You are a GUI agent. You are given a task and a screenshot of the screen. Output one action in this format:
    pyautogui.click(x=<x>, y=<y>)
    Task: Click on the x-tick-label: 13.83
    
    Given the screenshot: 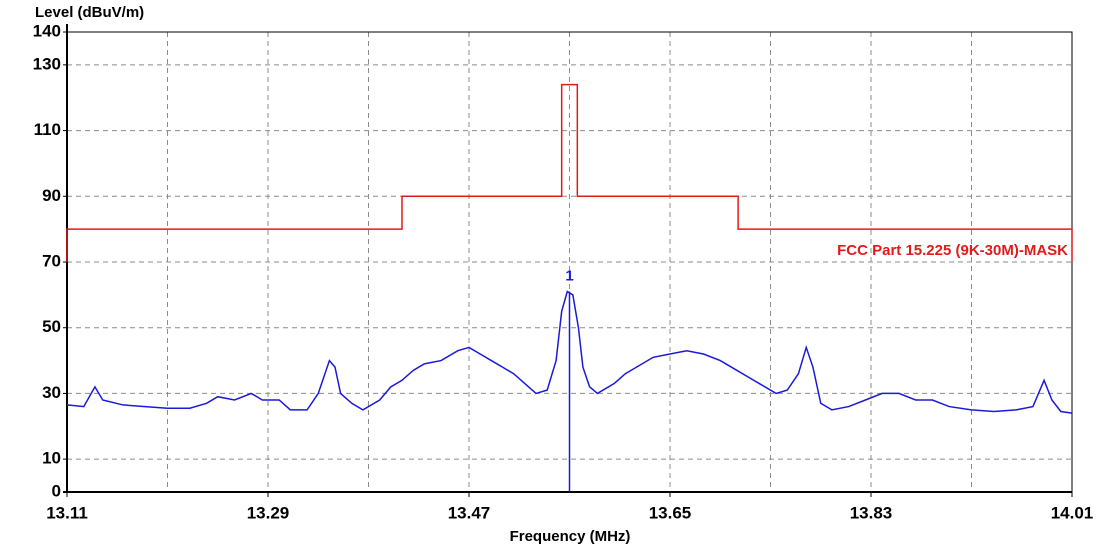 What is the action you would take?
    pyautogui.click(x=871, y=512)
    